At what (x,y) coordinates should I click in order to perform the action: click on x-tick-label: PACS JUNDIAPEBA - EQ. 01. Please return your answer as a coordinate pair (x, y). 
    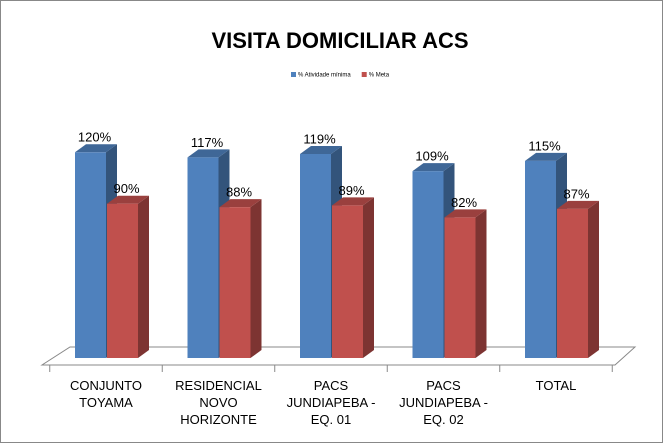
    Looking at the image, I should click on (331, 402).